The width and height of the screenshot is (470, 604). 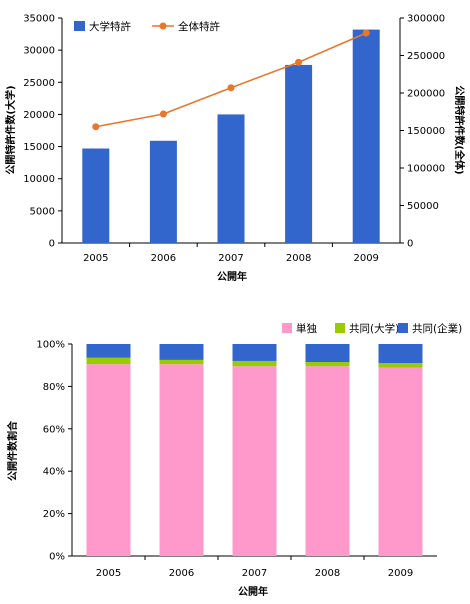 I want to click on chart1-line-total, so click(x=231, y=80).